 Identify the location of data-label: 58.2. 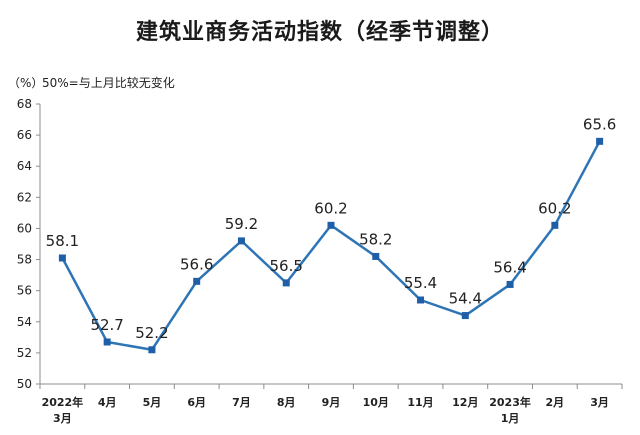
(375, 239).